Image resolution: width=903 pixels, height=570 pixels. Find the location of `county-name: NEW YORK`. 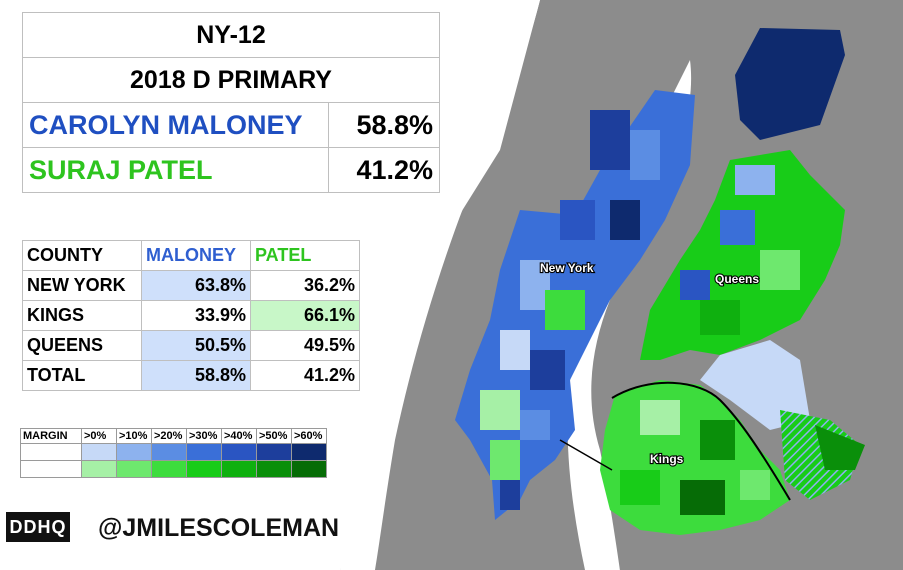

county-name: NEW YORK is located at coordinates (82, 285).